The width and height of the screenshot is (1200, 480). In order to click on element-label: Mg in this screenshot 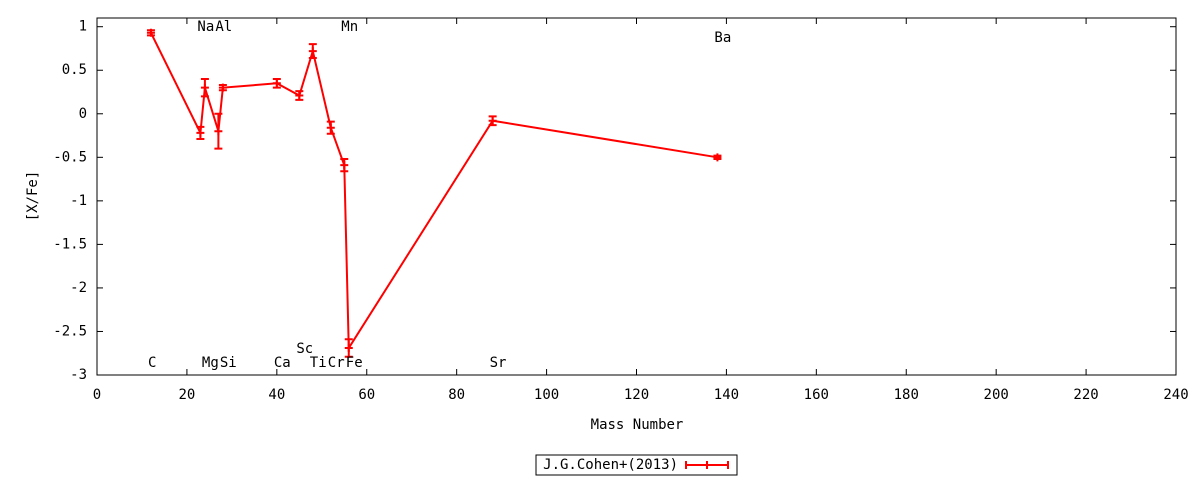, I will do `click(210, 363)`.